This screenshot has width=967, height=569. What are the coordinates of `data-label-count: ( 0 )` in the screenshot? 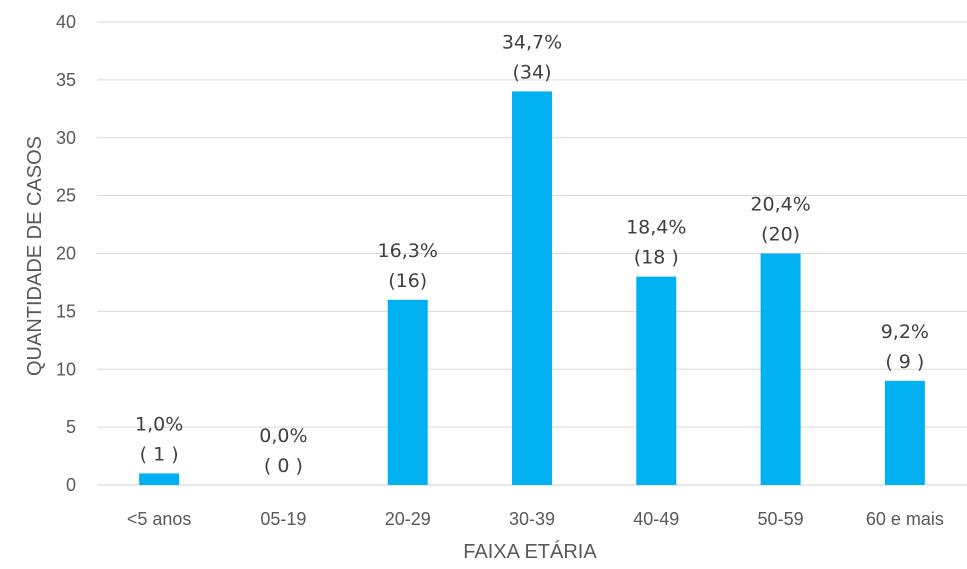 It's located at (283, 466).